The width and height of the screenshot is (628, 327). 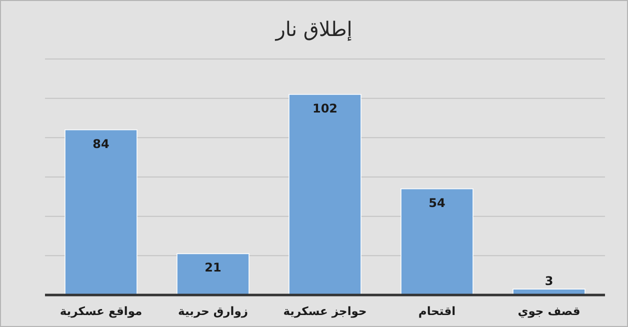 What do you see at coordinates (549, 311) in the screenshot?
I see `x-tick-label: قصف جوي` at bounding box center [549, 311].